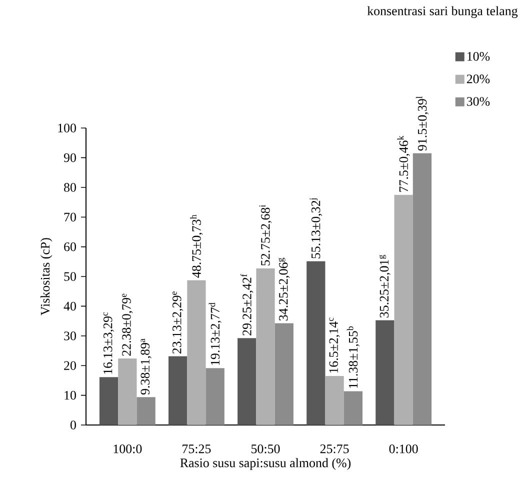 Image resolution: width=524 pixels, height=486 pixels. I want to click on legend-label: 30%, so click(478, 101).